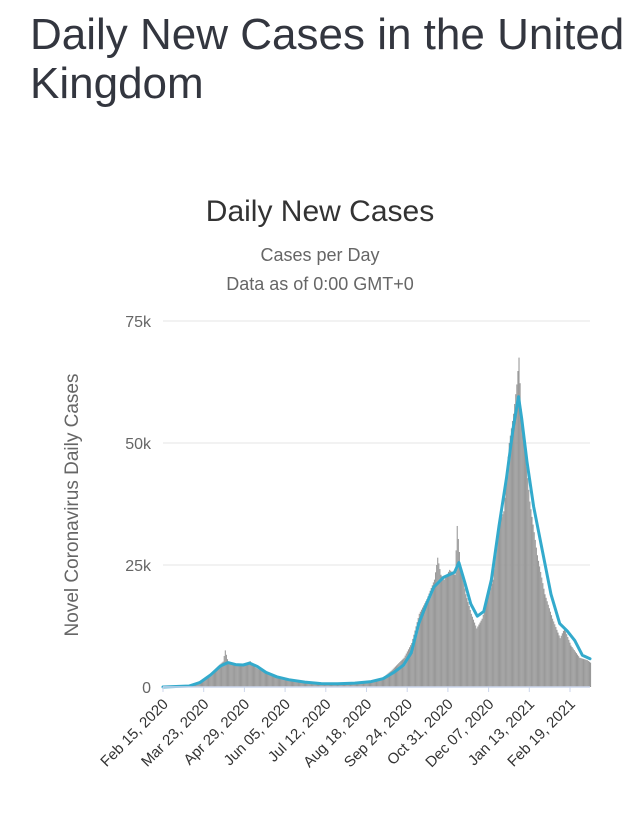  I want to click on y-tick-label: 75k, so click(138, 322).